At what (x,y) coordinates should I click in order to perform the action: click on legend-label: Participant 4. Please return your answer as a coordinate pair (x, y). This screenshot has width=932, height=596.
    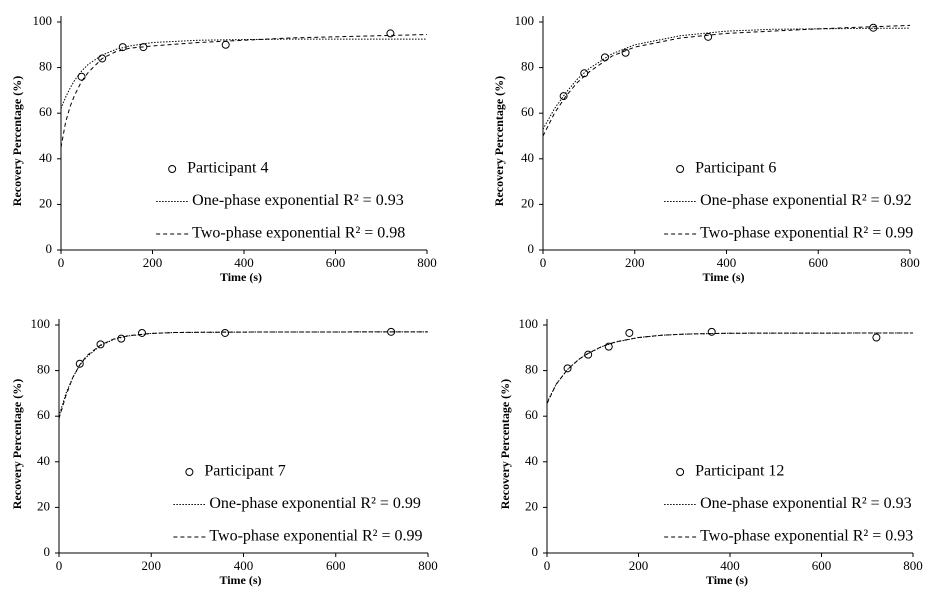
    Looking at the image, I should click on (227, 168).